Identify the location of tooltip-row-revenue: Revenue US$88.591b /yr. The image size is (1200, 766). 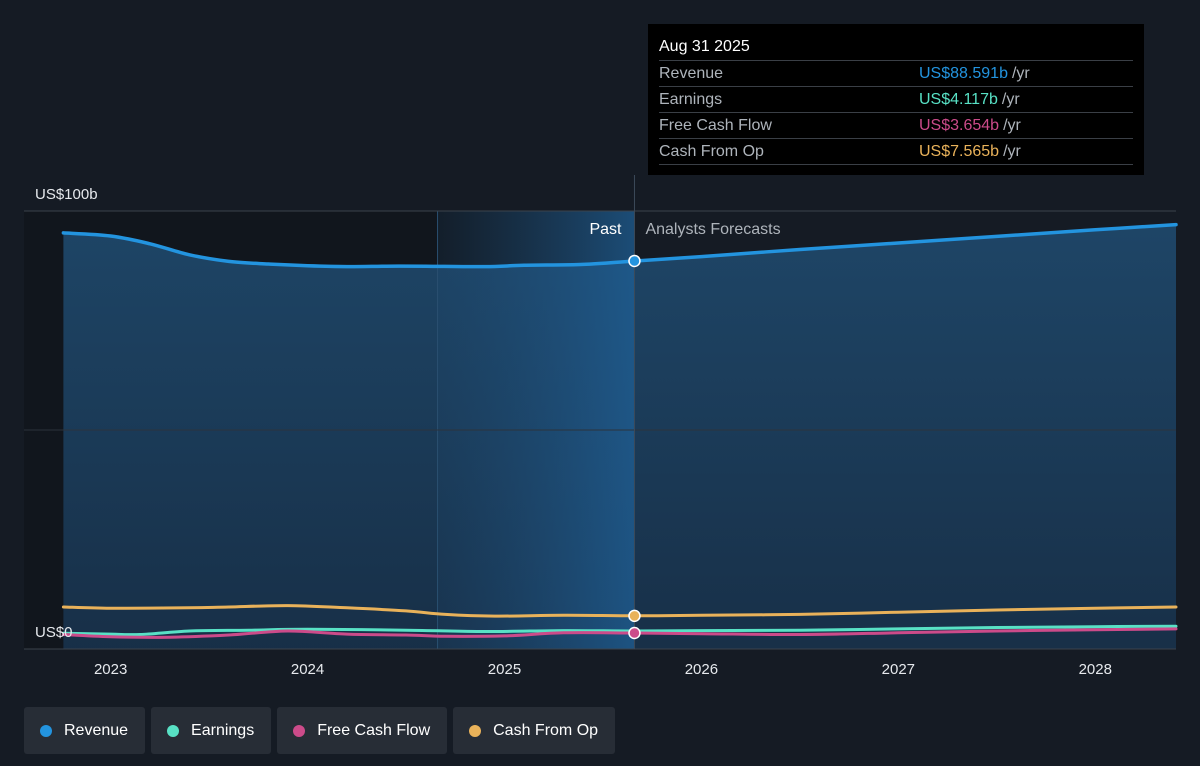
(896, 73).